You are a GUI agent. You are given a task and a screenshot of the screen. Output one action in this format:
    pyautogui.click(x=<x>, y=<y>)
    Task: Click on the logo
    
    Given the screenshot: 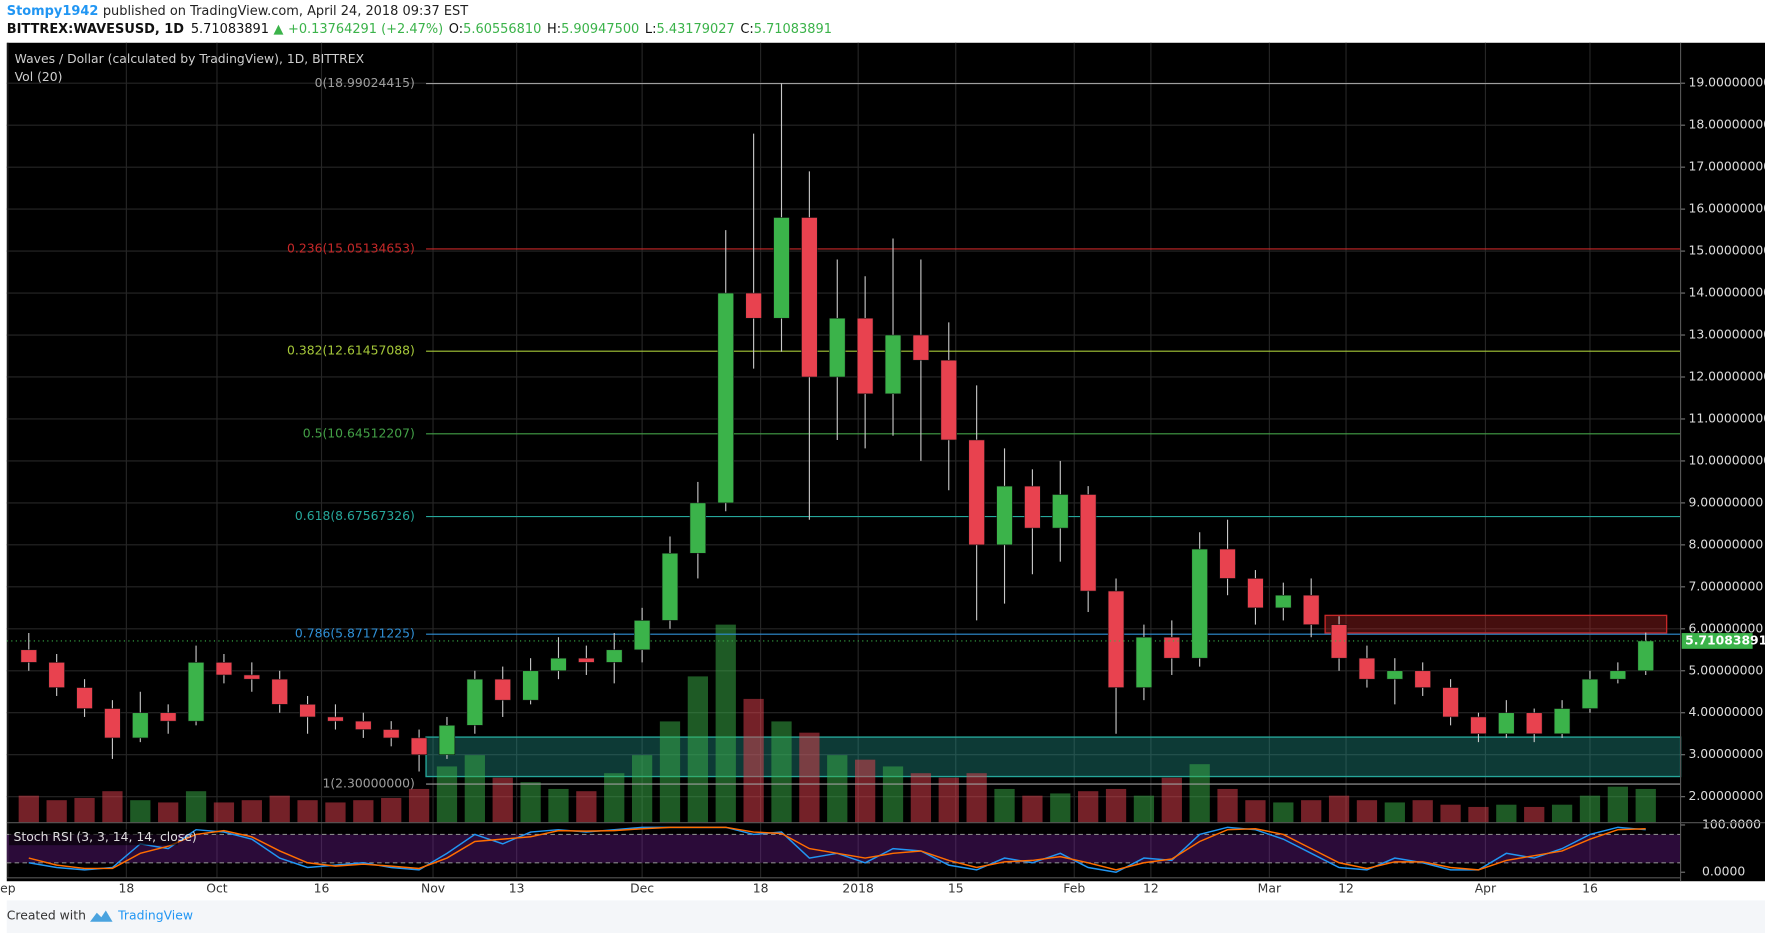 What is the action you would take?
    pyautogui.click(x=101, y=916)
    